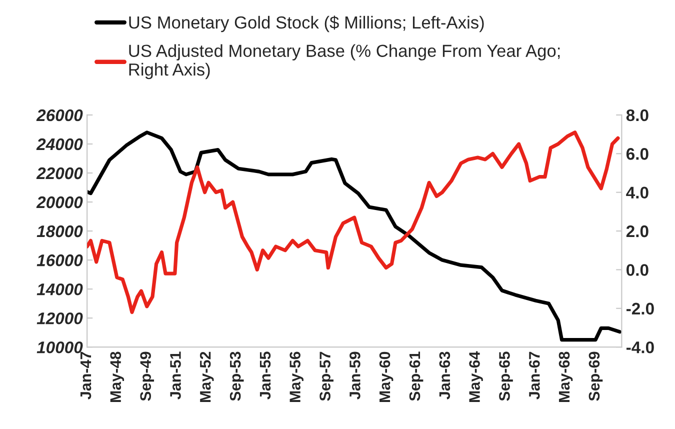 The width and height of the screenshot is (675, 429). Describe the element at coordinates (386, 377) in the screenshot. I see `x-tick-label: May-60` at that location.